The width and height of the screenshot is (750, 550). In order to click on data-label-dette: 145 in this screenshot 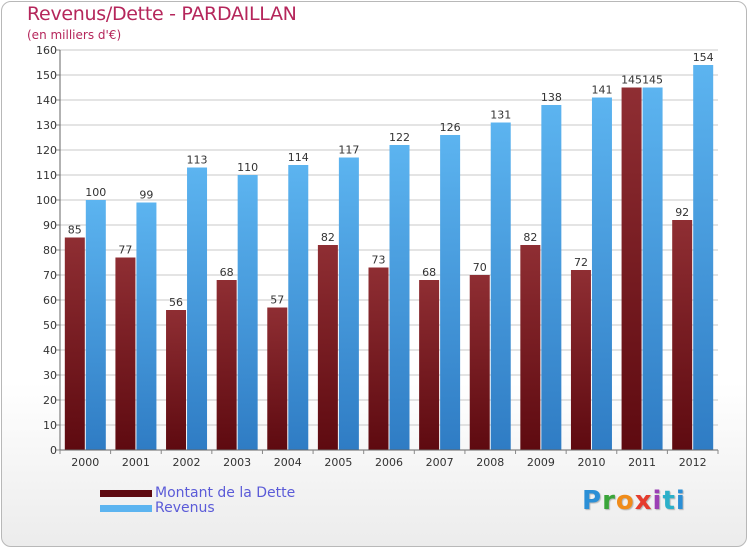, I will do `click(631, 80)`.